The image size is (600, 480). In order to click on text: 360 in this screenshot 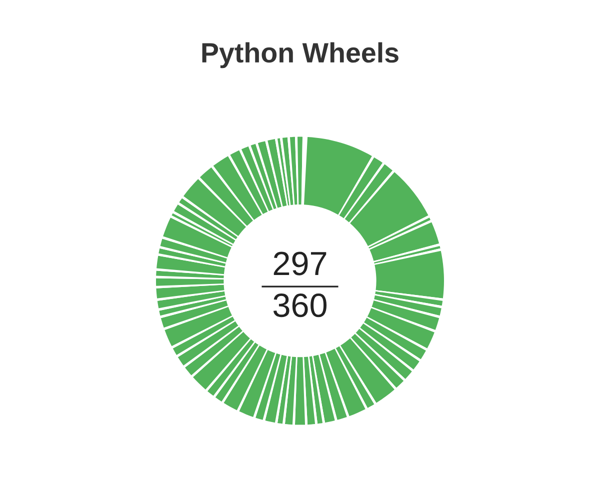, I will do `click(300, 306)`.